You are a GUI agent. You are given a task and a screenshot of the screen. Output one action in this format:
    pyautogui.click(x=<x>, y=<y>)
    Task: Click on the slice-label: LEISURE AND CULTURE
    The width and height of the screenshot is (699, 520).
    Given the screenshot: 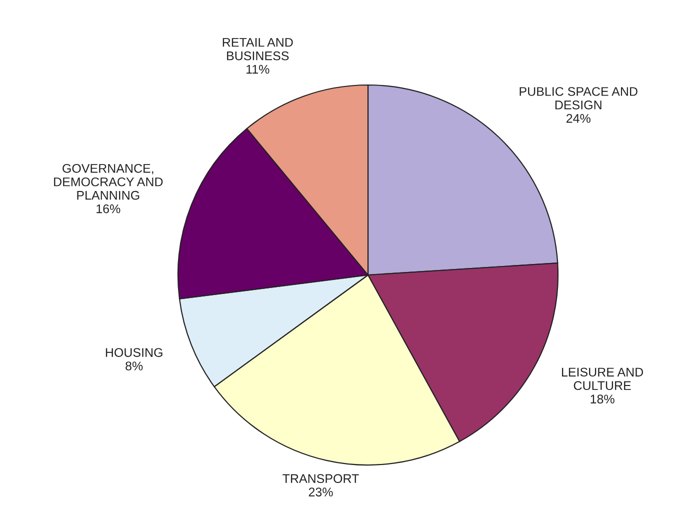 What is the action you would take?
    pyautogui.click(x=603, y=379)
    